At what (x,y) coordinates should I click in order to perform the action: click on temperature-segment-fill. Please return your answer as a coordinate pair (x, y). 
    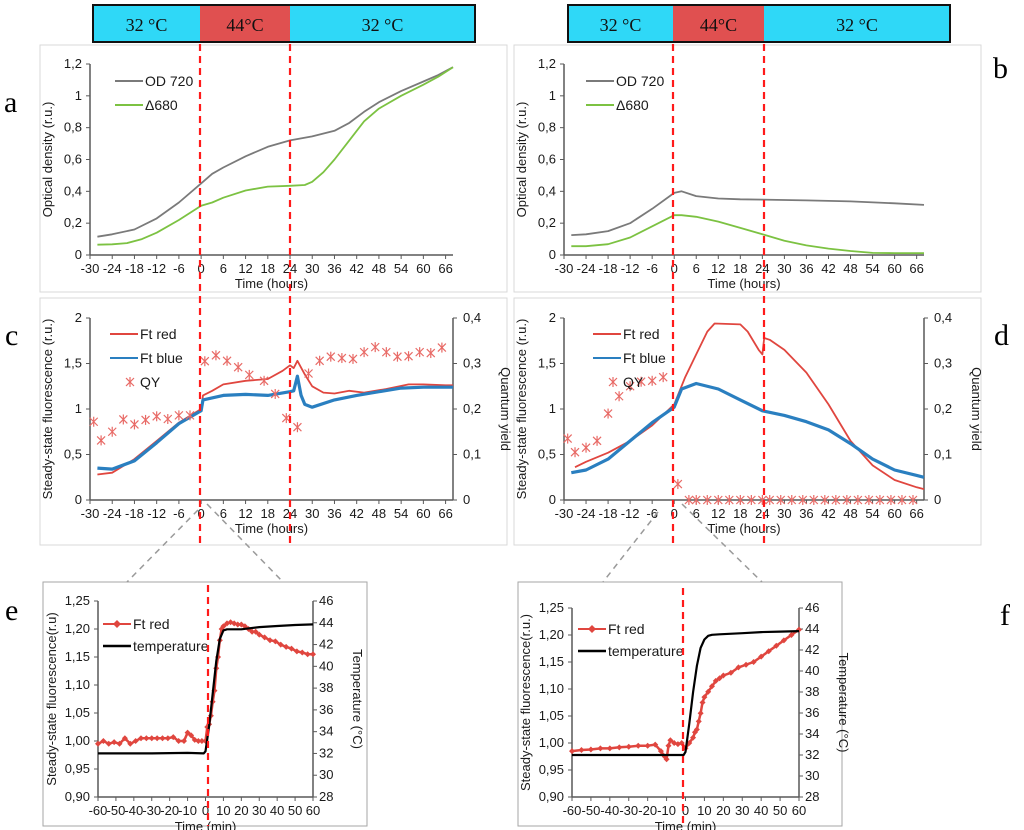
    Looking at the image, I should click on (146, 23).